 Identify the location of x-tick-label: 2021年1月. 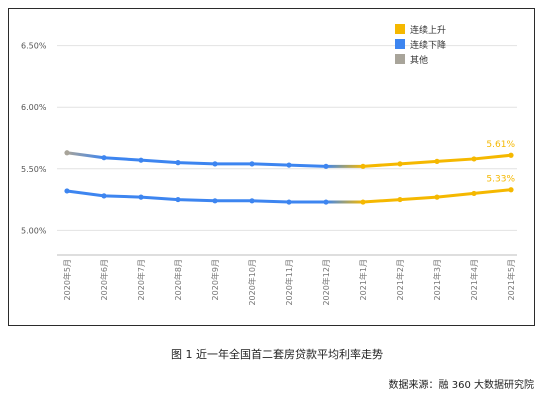
(363, 279).